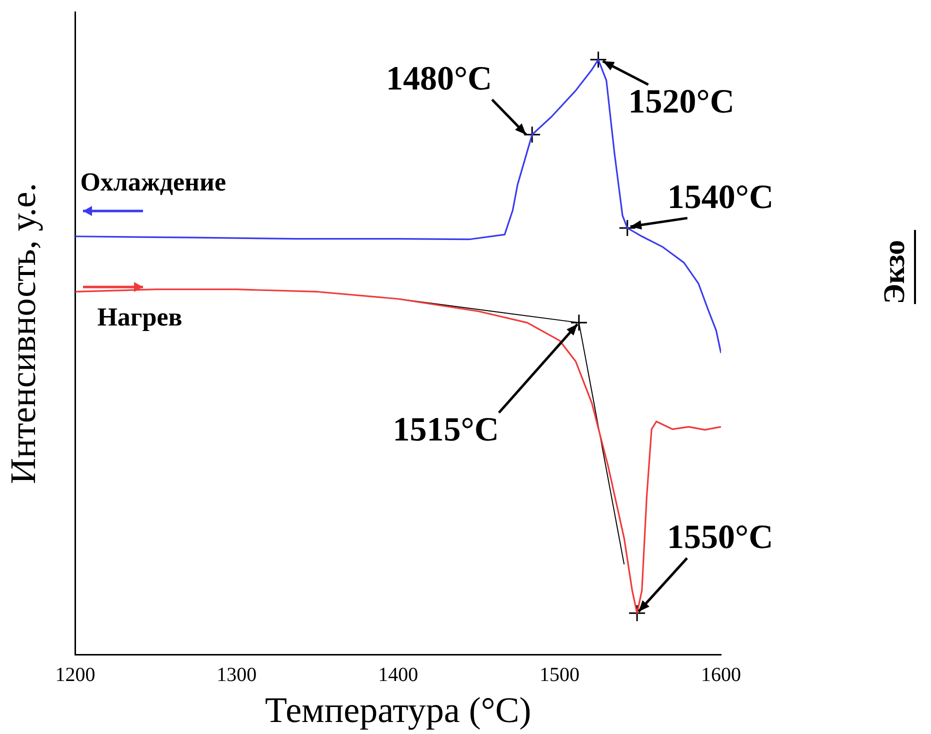 This screenshot has width=931, height=734. What do you see at coordinates (720, 537) in the screenshot?
I see `annotation: 1550°C` at bounding box center [720, 537].